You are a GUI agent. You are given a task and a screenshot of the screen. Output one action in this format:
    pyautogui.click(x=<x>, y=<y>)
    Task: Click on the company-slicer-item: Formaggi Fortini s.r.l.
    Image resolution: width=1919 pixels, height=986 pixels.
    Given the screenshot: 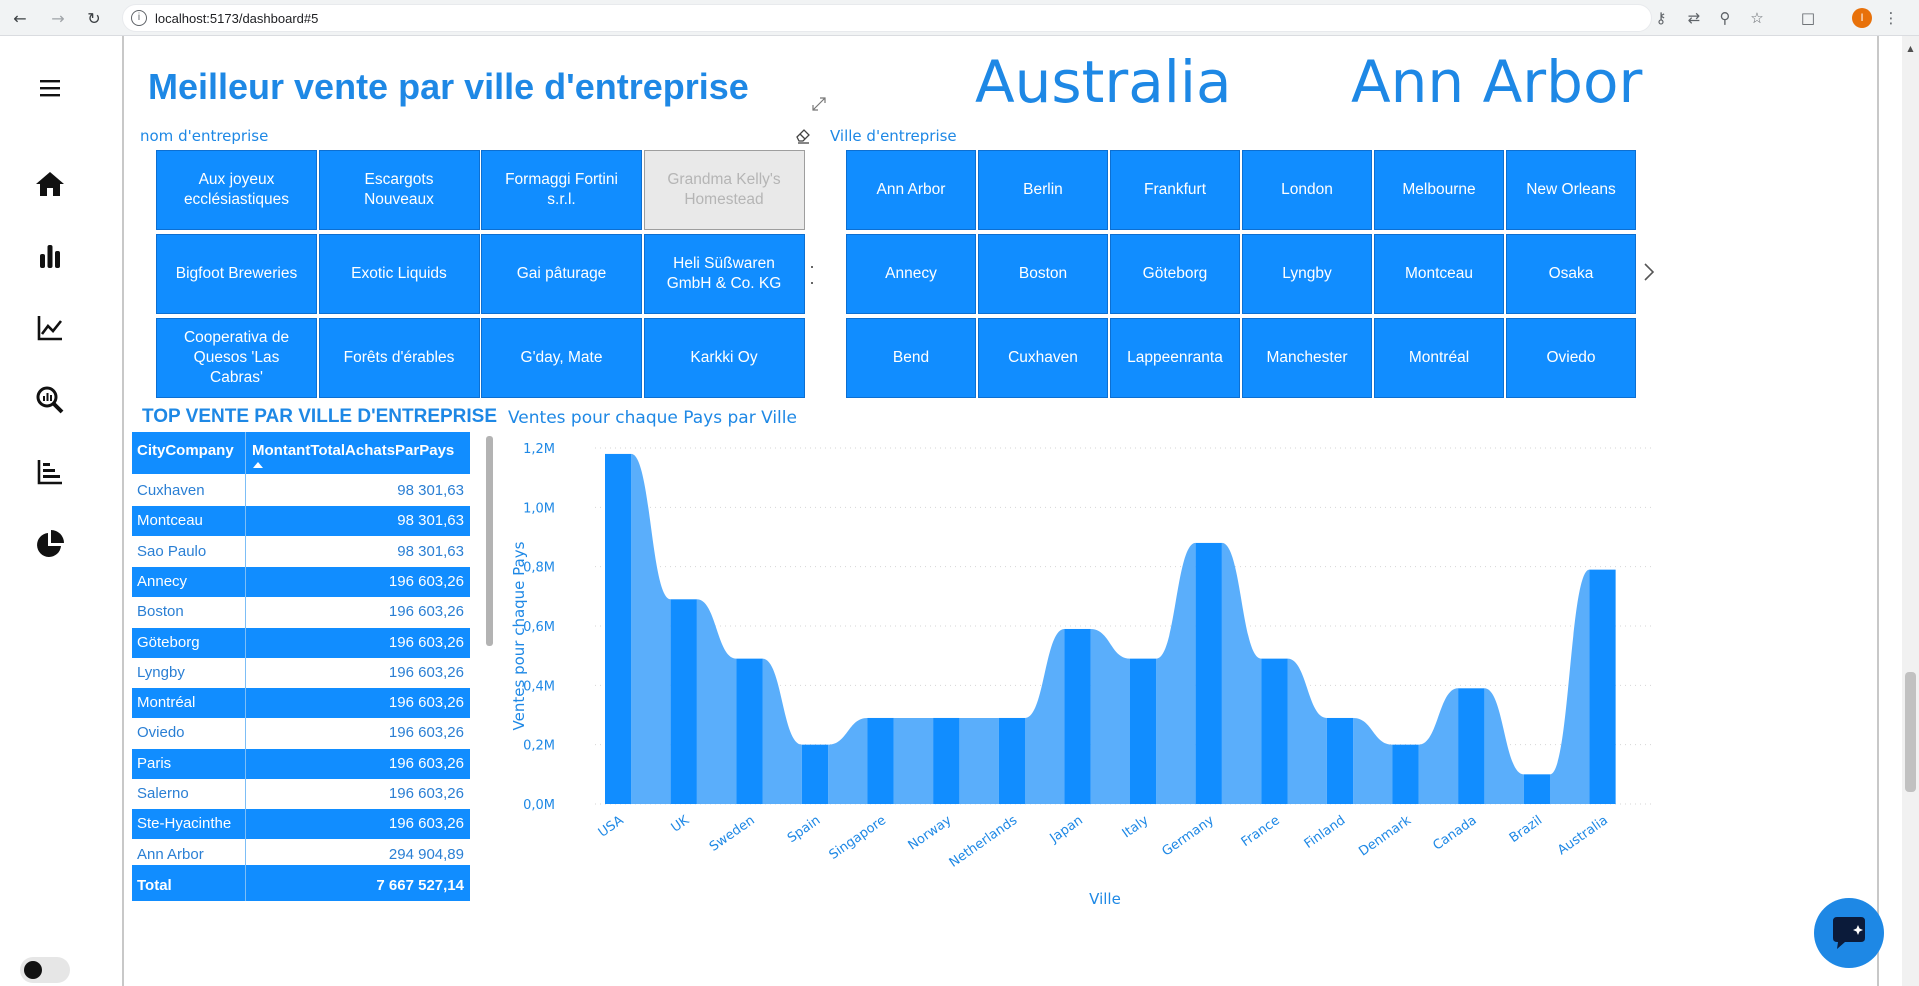 What is the action you would take?
    pyautogui.click(x=561, y=190)
    